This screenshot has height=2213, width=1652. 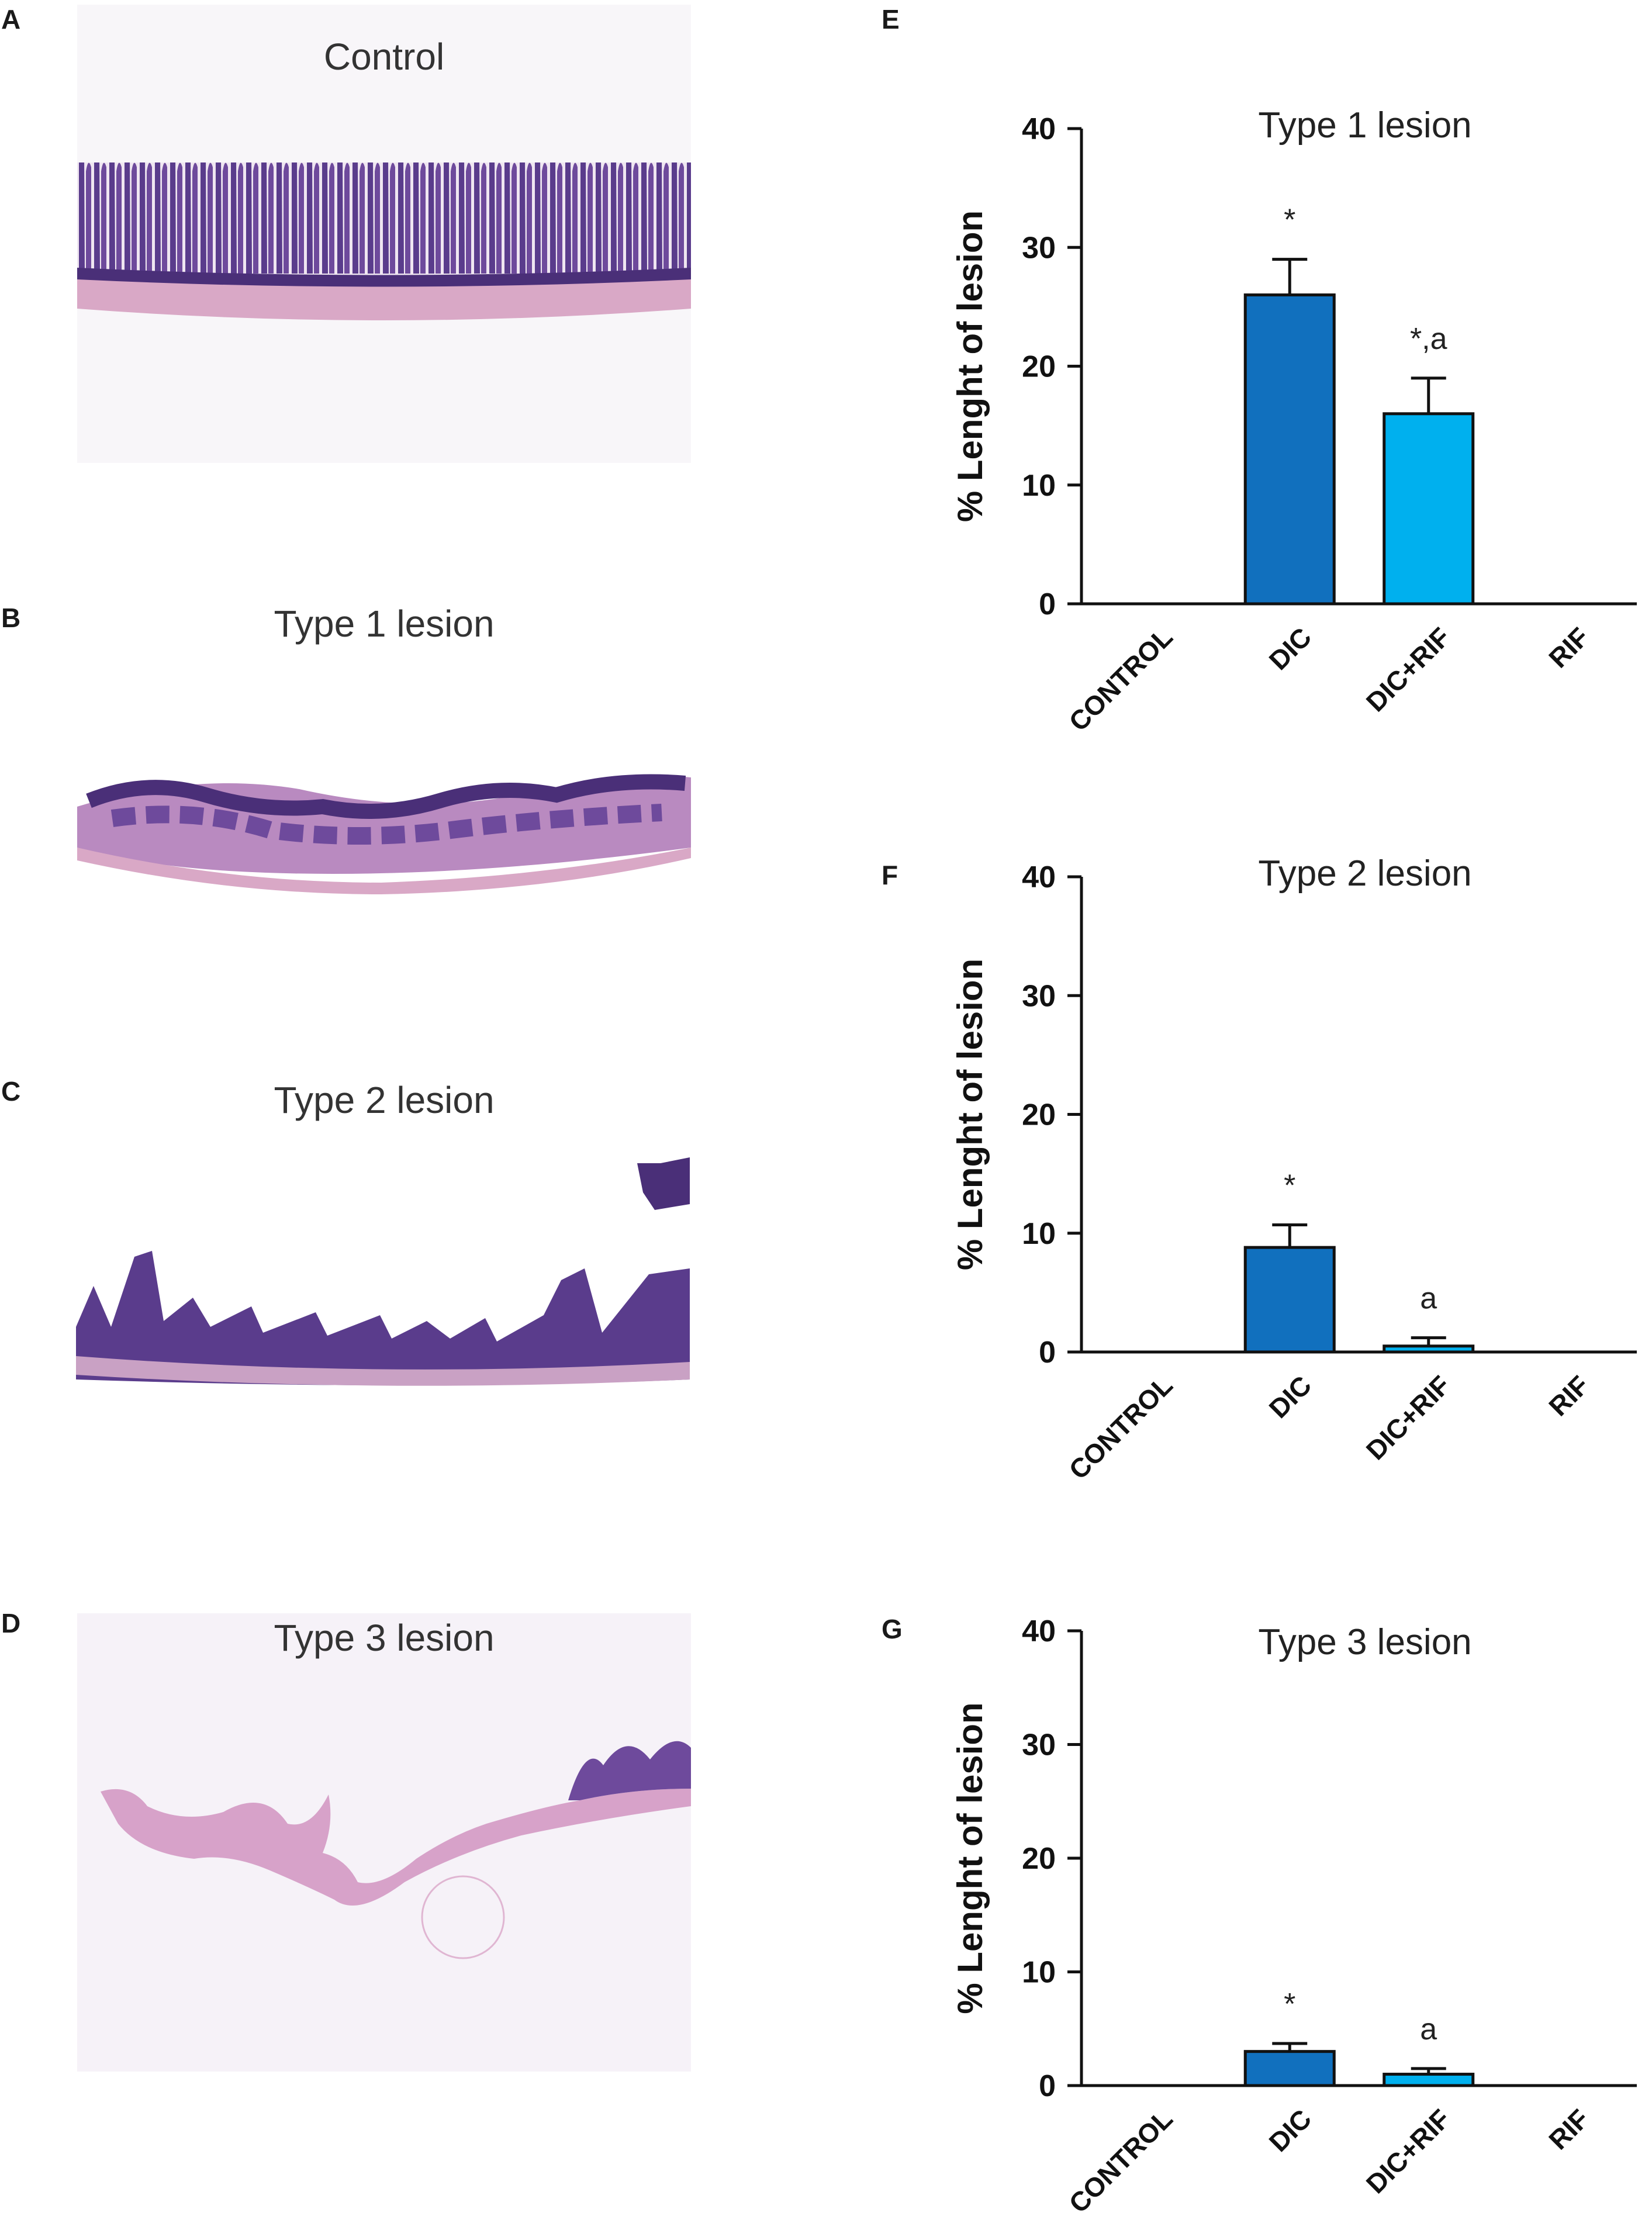 What do you see at coordinates (1428, 339) in the screenshot?
I see `significance-label: *,a` at bounding box center [1428, 339].